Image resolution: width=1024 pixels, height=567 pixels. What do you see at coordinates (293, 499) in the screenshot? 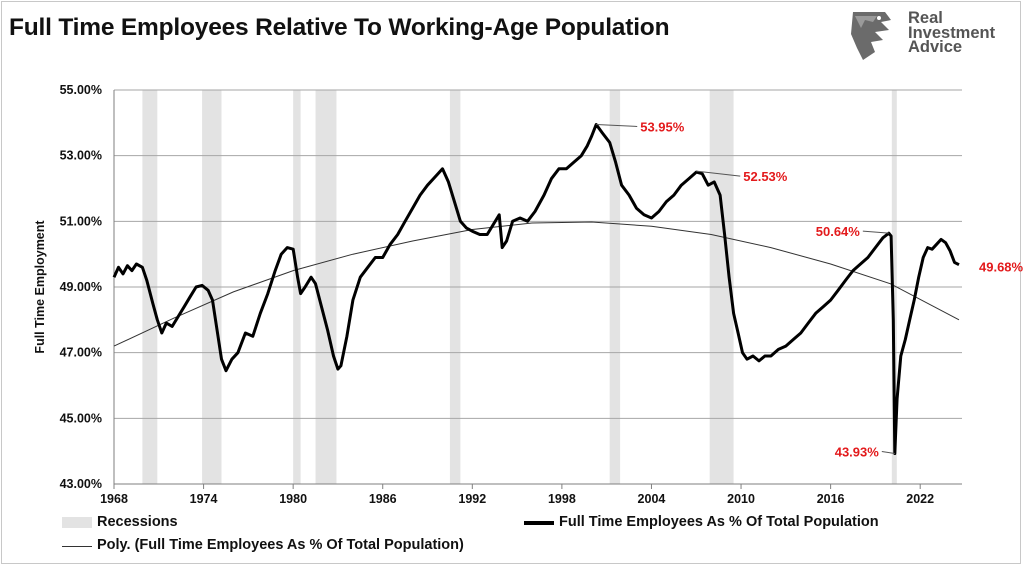
I see `x-tick-label: 1980` at bounding box center [293, 499].